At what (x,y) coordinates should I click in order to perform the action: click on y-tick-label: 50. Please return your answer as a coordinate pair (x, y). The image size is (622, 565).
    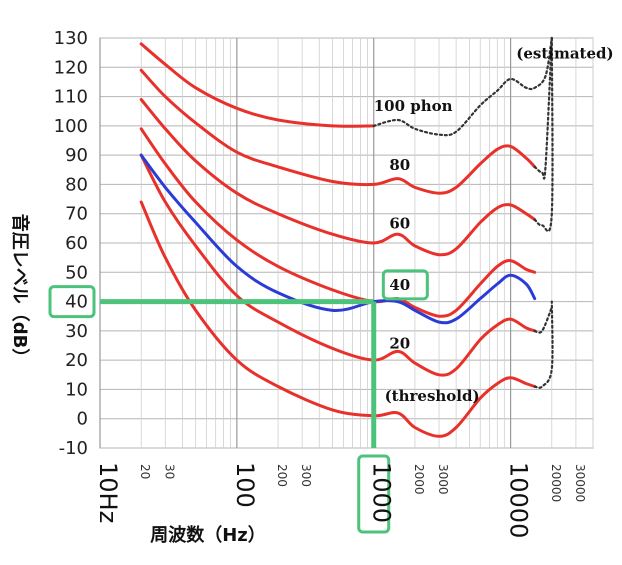
    Looking at the image, I should click on (76, 272).